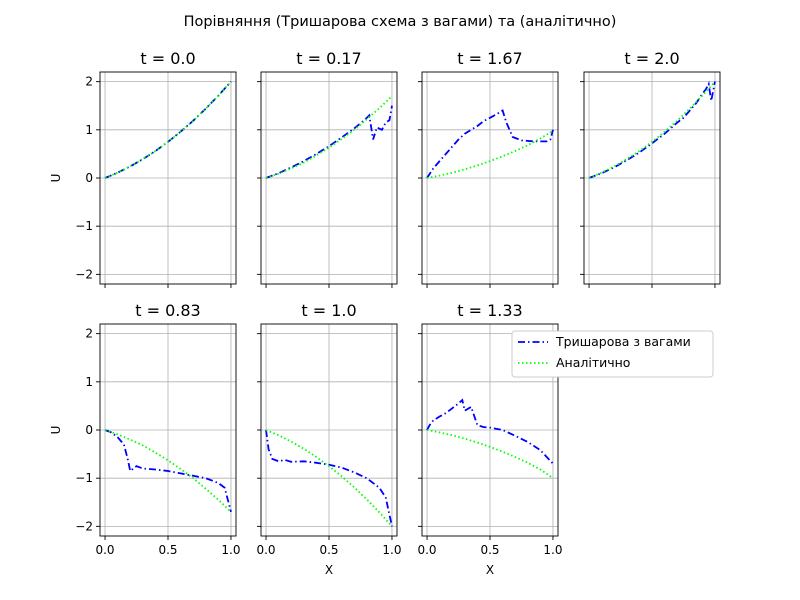  I want to click on subplot-0: −2 −1 0 1 2 t = 0.0 U, so click(143, 168).